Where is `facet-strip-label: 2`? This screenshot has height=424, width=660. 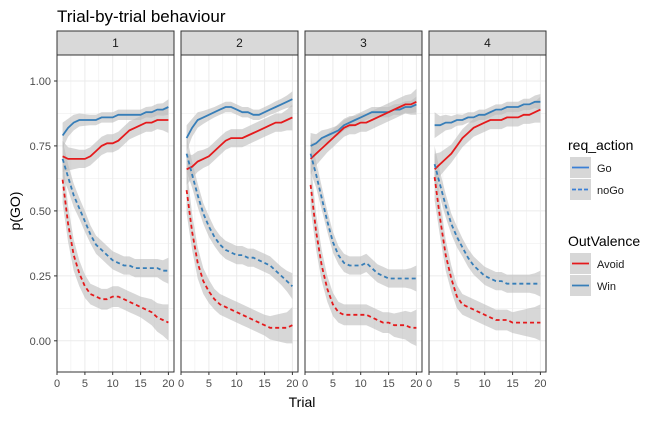
facet-strip-label: 2 is located at coordinates (239, 43).